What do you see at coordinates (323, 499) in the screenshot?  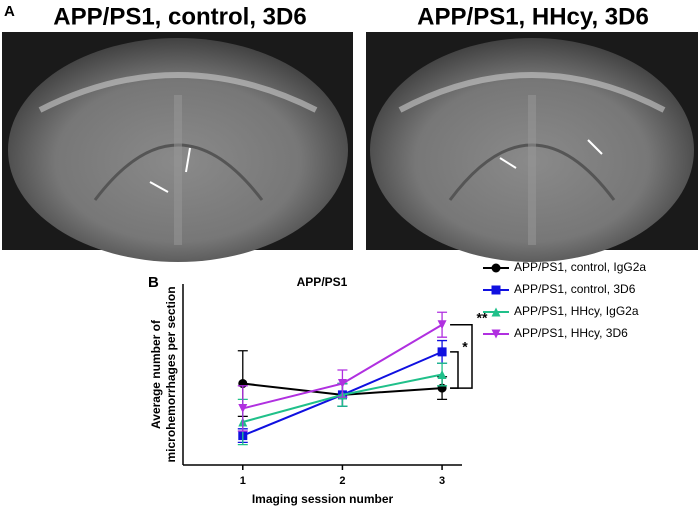 I see `x-axis-label: Imaging session number` at bounding box center [323, 499].